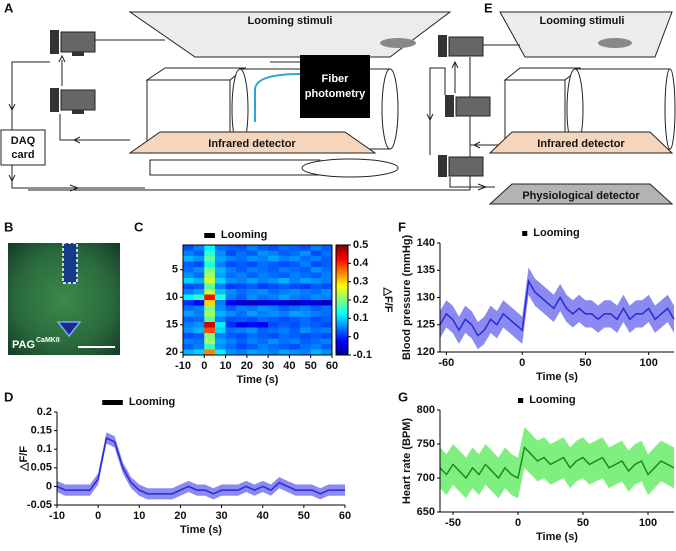 This screenshot has width=676, height=551. Describe the element at coordinates (360, 318) in the screenshot. I see `colorbar-tick-label: 0.1` at that location.